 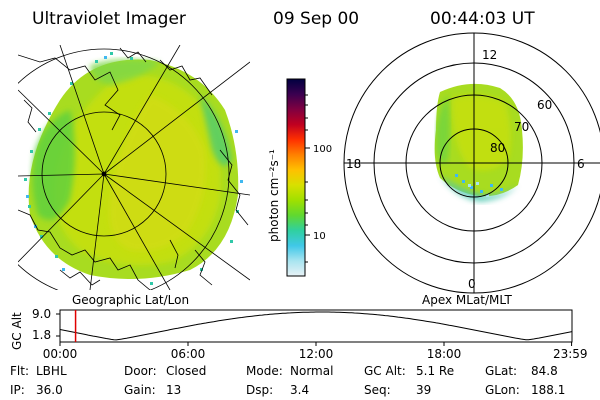 What do you see at coordinates (109, 19) in the screenshot?
I see `instrument-title: Ultraviolet Imager` at bounding box center [109, 19].